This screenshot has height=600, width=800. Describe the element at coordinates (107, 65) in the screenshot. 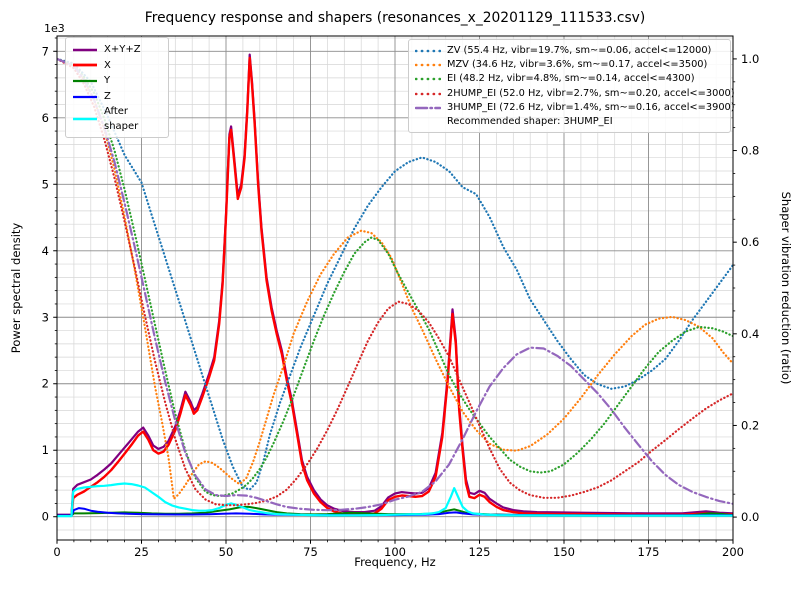

I see `legend-entry-label: X` at that location.